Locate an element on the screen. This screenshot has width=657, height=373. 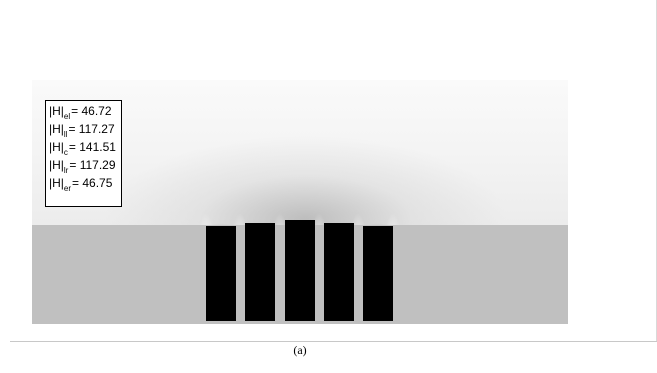
conductor-ll is located at coordinates (260, 272).